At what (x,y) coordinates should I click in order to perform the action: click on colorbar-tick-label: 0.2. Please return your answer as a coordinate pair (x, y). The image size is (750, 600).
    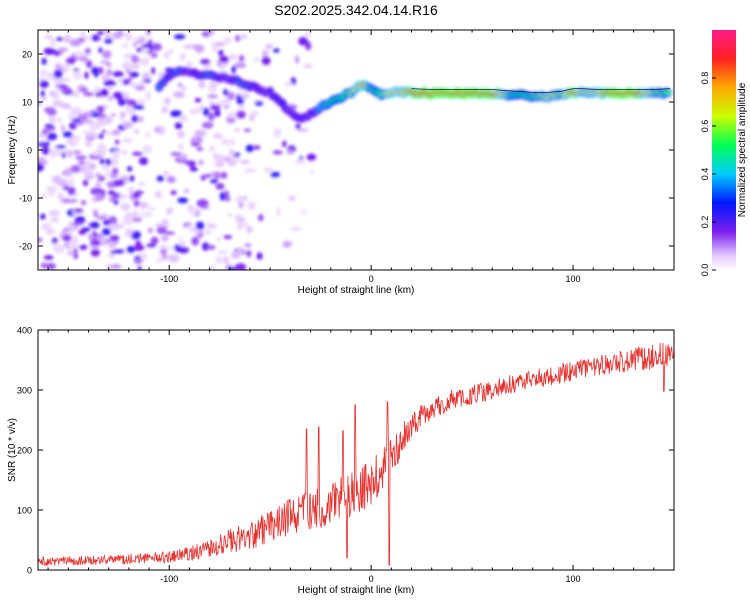
    Looking at the image, I should click on (705, 222).